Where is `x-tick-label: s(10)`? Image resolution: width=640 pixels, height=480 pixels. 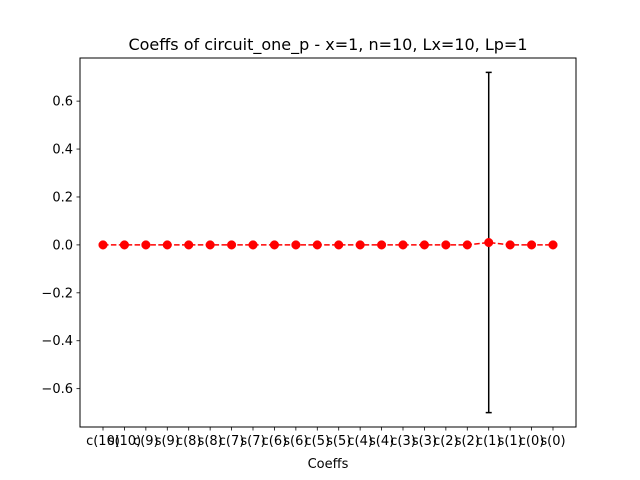
x-tick-label: s(10) is located at coordinates (124, 441).